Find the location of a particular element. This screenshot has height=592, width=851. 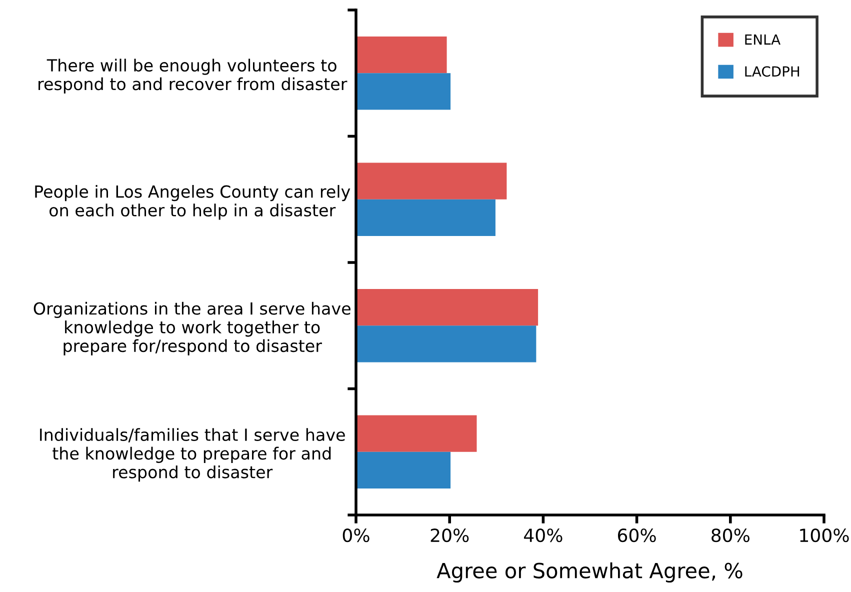

y-tick-label: People in Los Angeles County can rely on each other to help in a disaster is located at coordinates (192, 202).